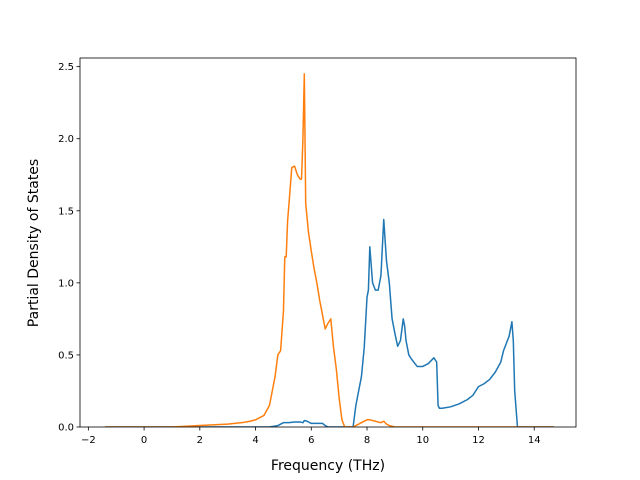  I want to click on x-axis-label: Frequency (THz), so click(328, 466).